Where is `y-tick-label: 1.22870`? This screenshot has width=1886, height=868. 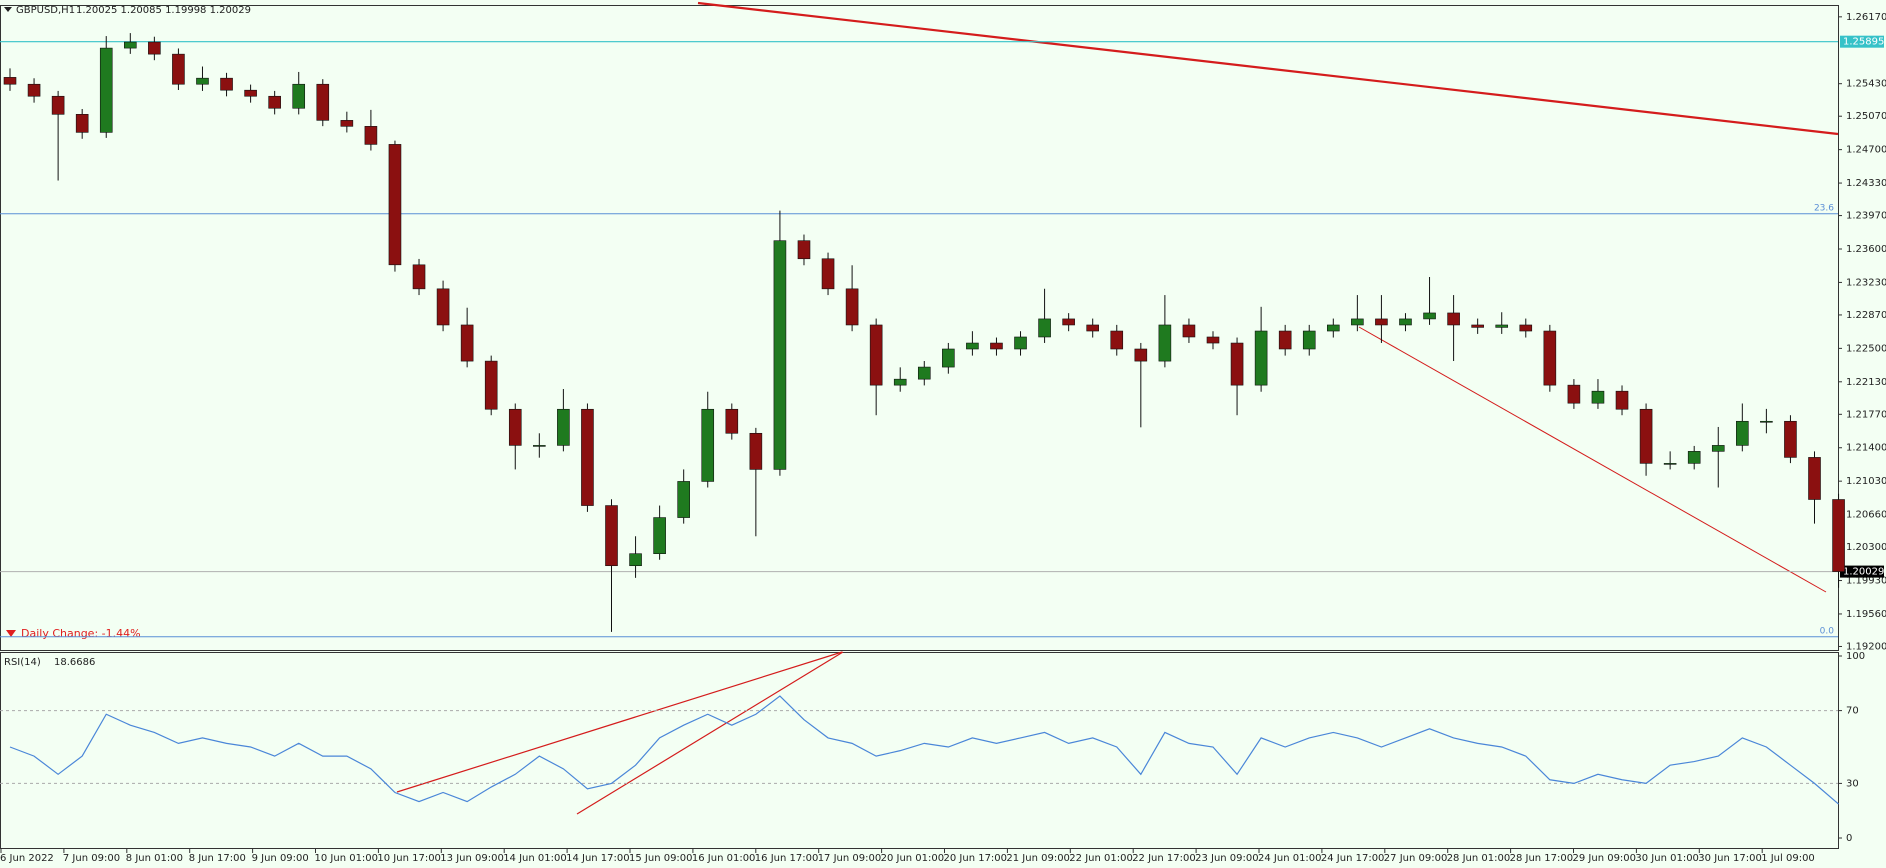 y-tick-label: 1.22870 is located at coordinates (1866, 315).